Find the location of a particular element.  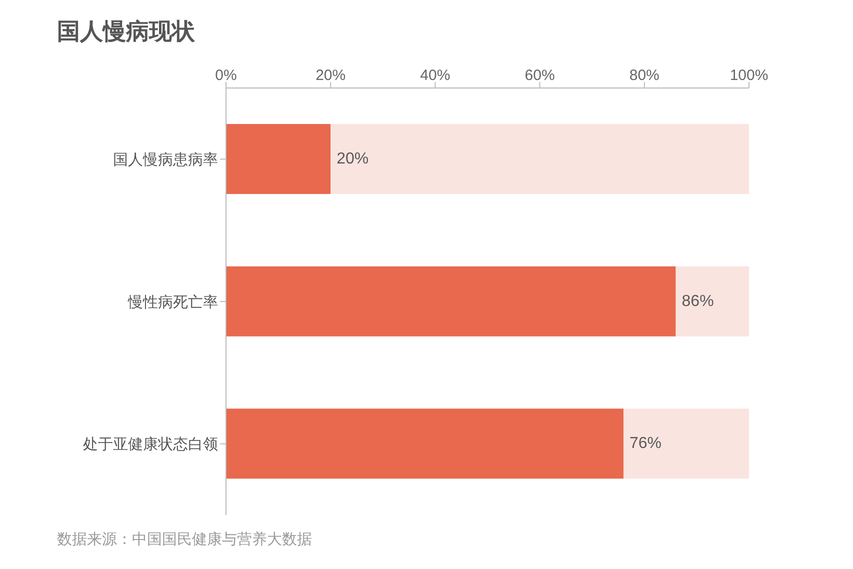

x-tick-label: 80% is located at coordinates (644, 75).